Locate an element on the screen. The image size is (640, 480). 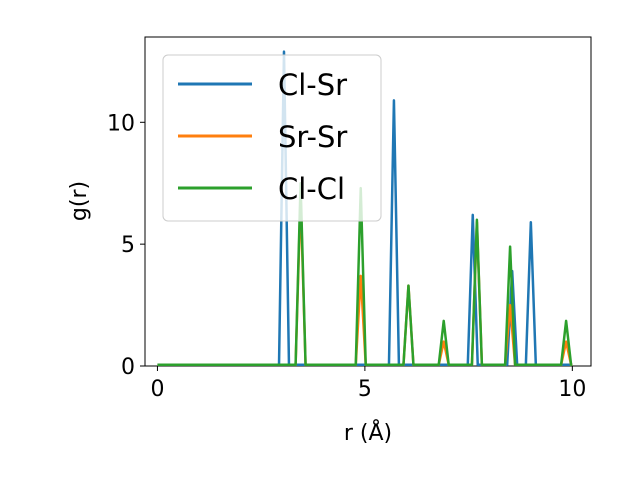
y-tick-label: 0 is located at coordinates (128, 367).